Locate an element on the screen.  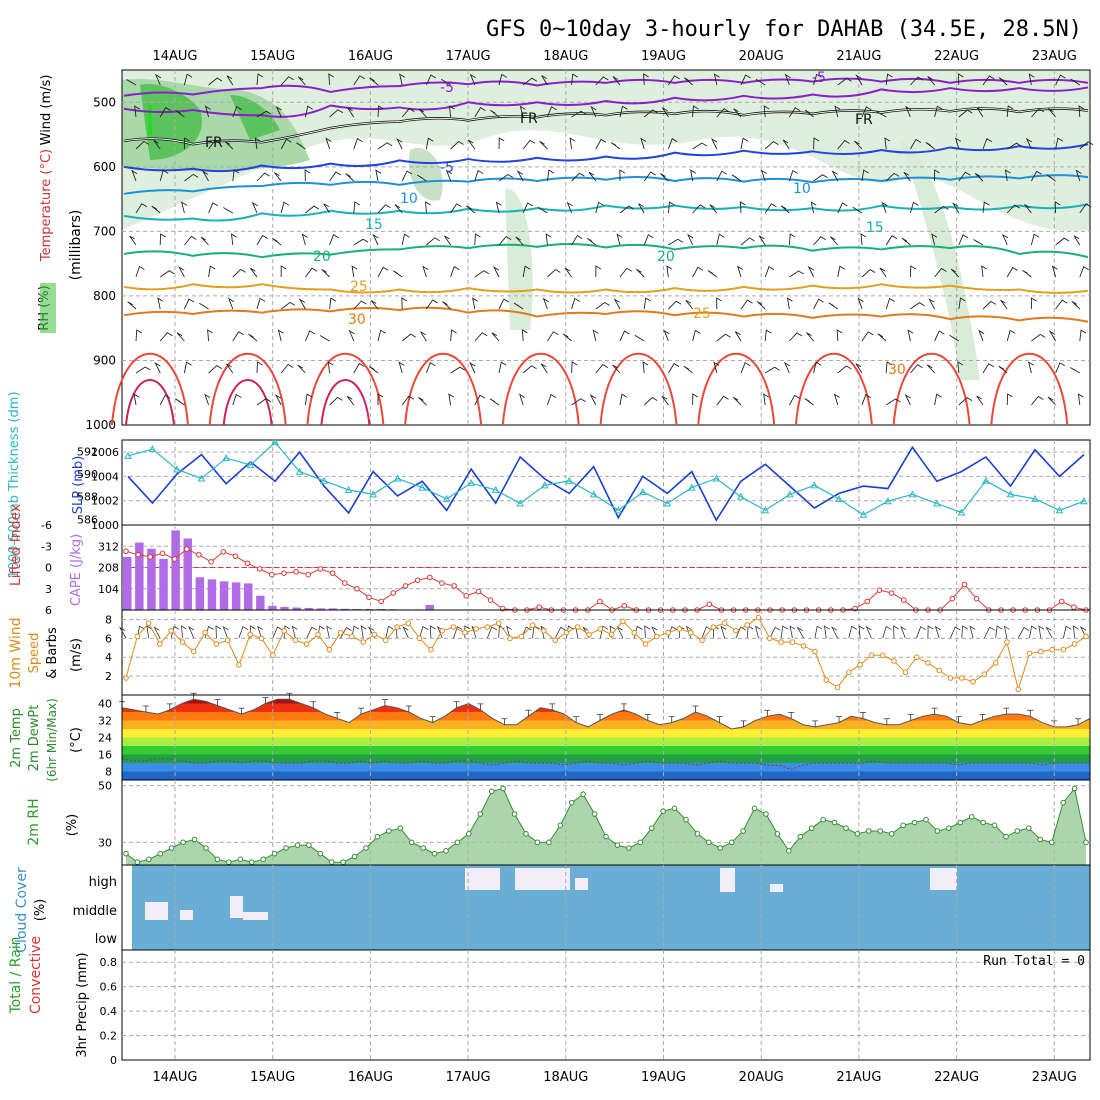
thickness-axis-label: 1000-500mb Thickness (dm) is located at coordinates (14, 484).